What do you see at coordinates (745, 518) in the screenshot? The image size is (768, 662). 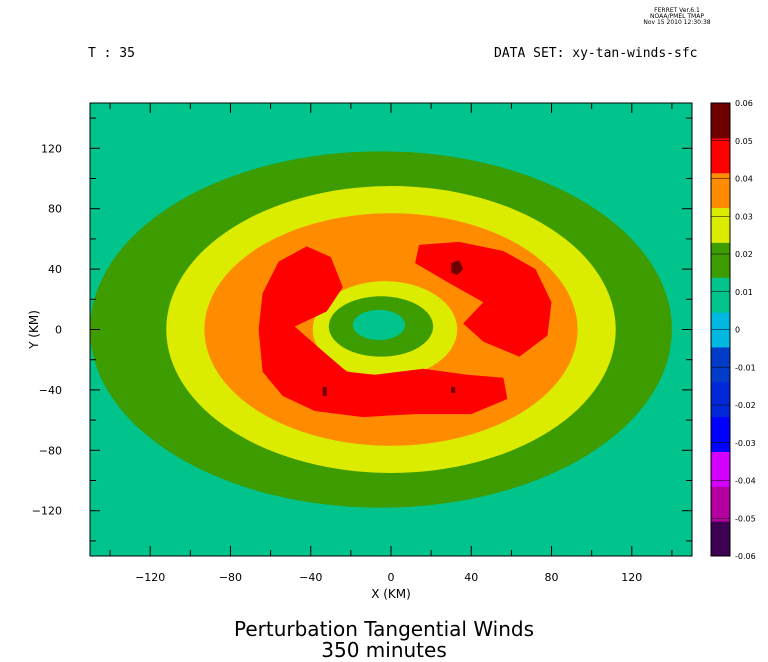 I see `colorbar-label: -0.05` at bounding box center [745, 518].